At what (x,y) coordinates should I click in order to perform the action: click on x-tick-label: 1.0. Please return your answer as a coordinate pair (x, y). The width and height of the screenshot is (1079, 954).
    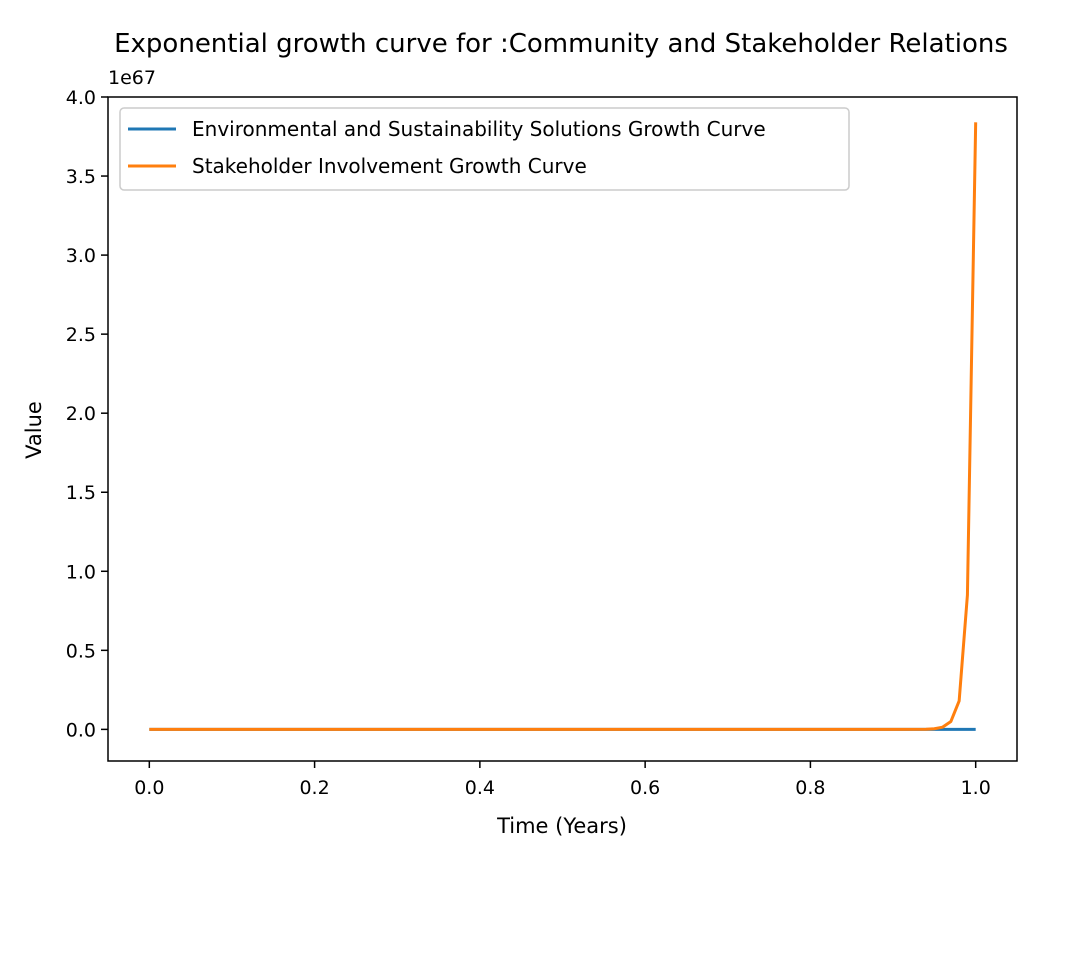
    Looking at the image, I should click on (976, 788).